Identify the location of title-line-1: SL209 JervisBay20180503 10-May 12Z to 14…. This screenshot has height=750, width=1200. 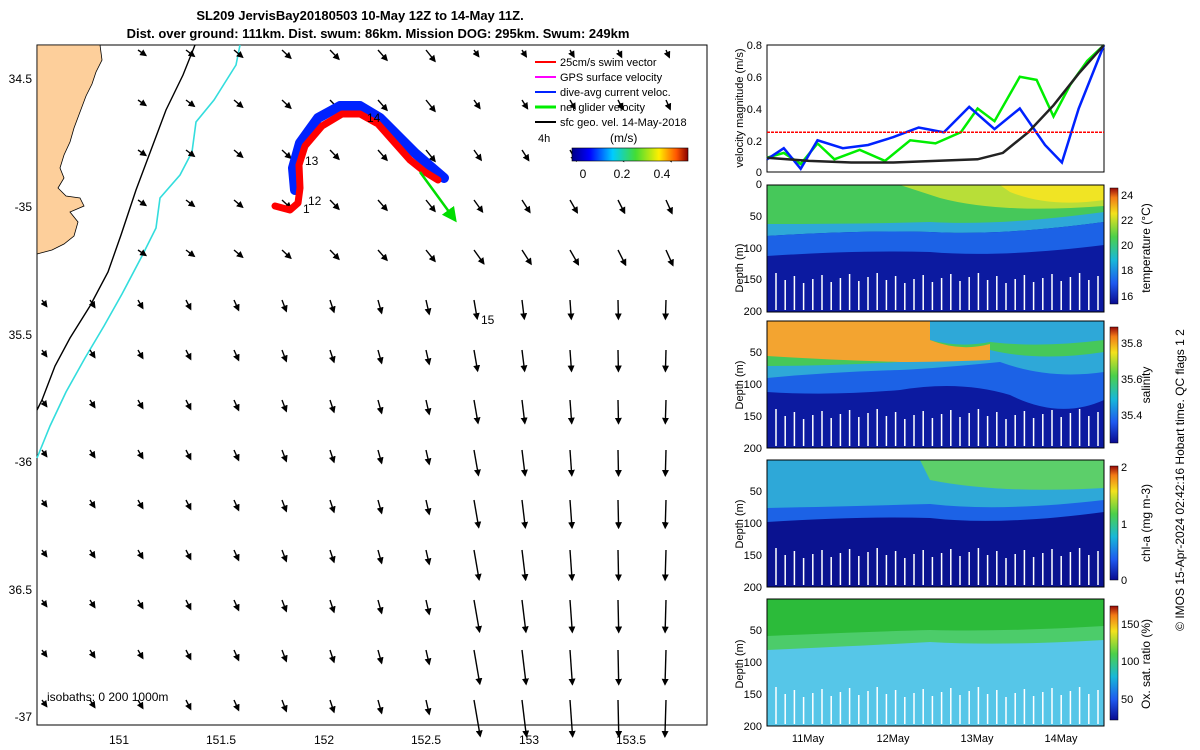
(359, 15).